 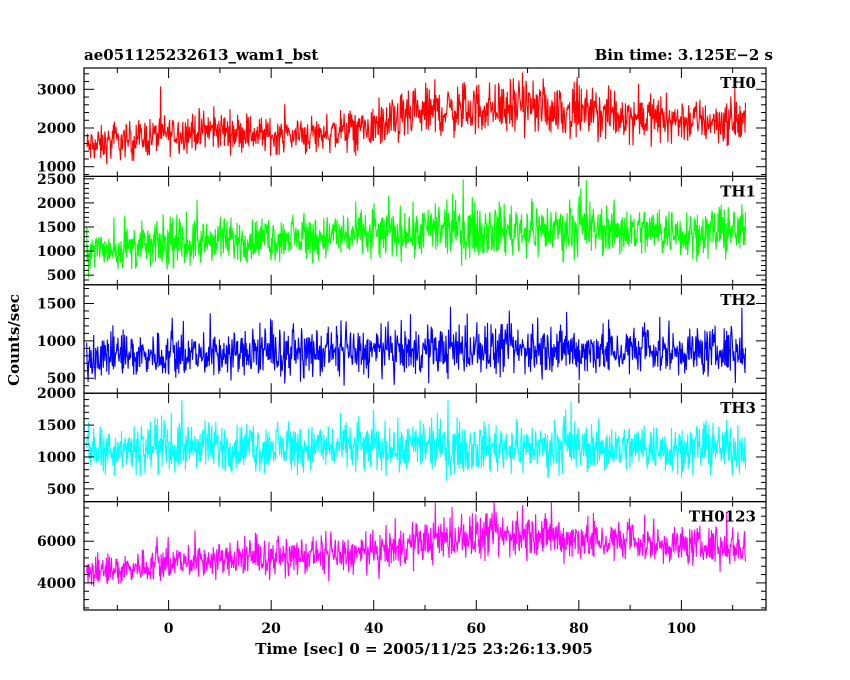 I want to click on x-tick-label: 60, so click(x=477, y=629).